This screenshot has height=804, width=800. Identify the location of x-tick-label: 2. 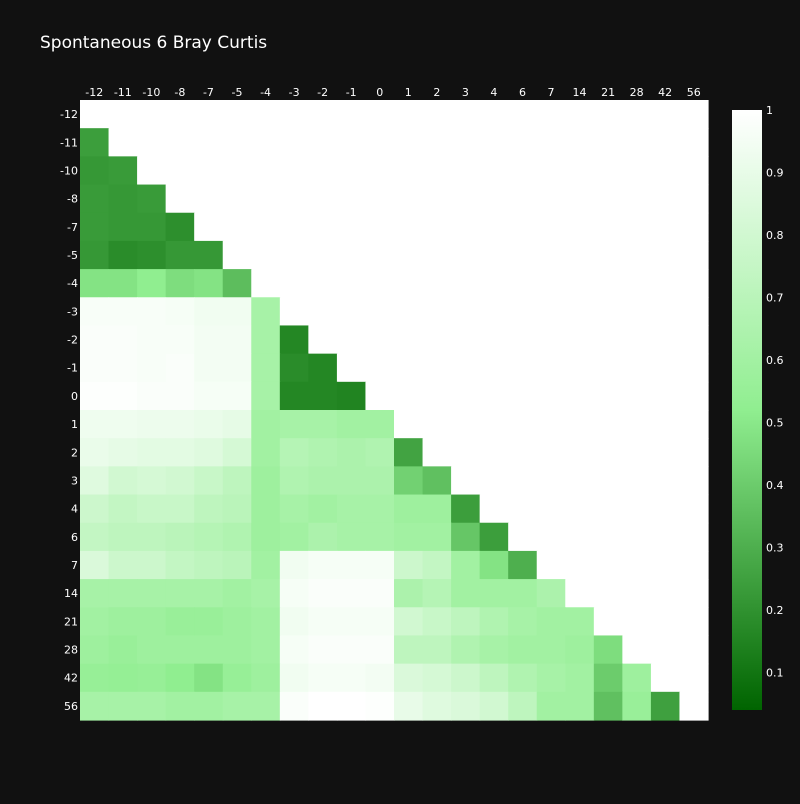
(436, 92).